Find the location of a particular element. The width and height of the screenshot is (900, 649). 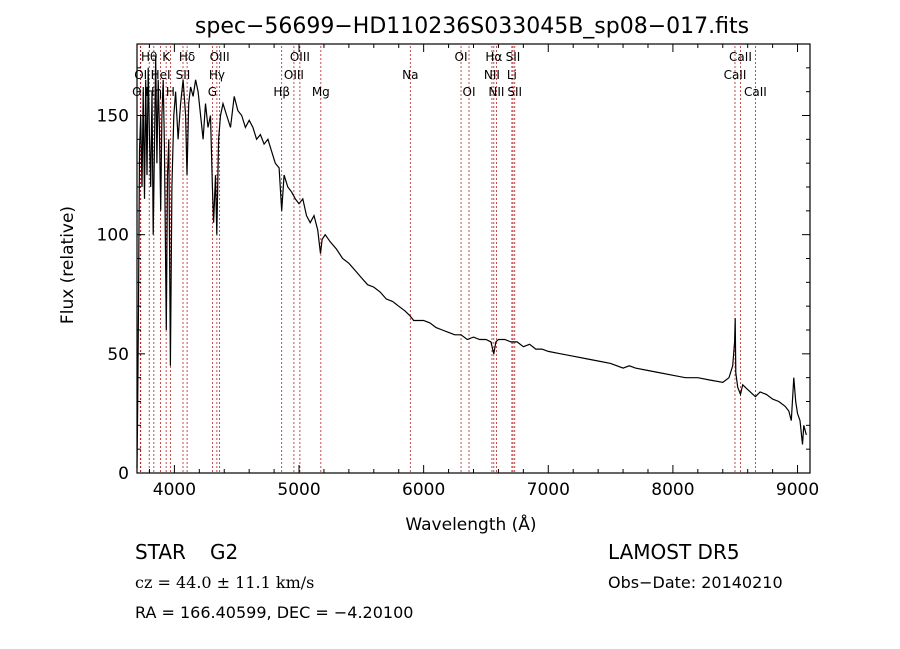

line-label-15: Mg is located at coordinates (321, 92).